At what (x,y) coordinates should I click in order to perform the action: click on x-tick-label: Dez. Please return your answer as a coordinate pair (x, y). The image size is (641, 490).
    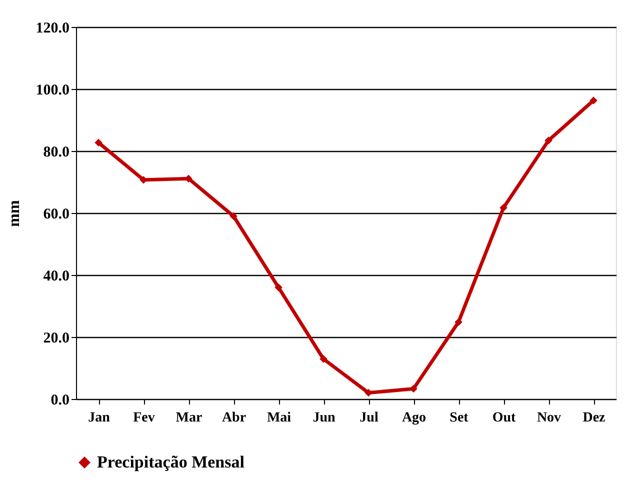
    Looking at the image, I should click on (594, 418).